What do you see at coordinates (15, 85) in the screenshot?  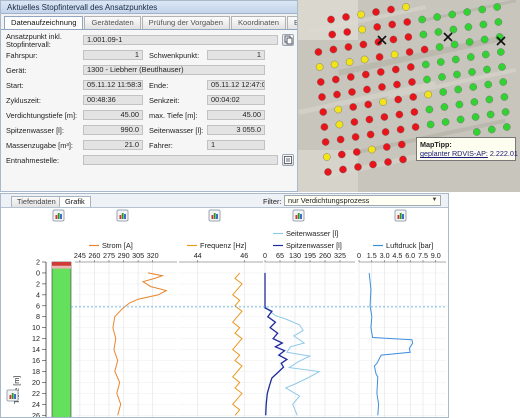 I see `start-label: Start:` at bounding box center [15, 85].